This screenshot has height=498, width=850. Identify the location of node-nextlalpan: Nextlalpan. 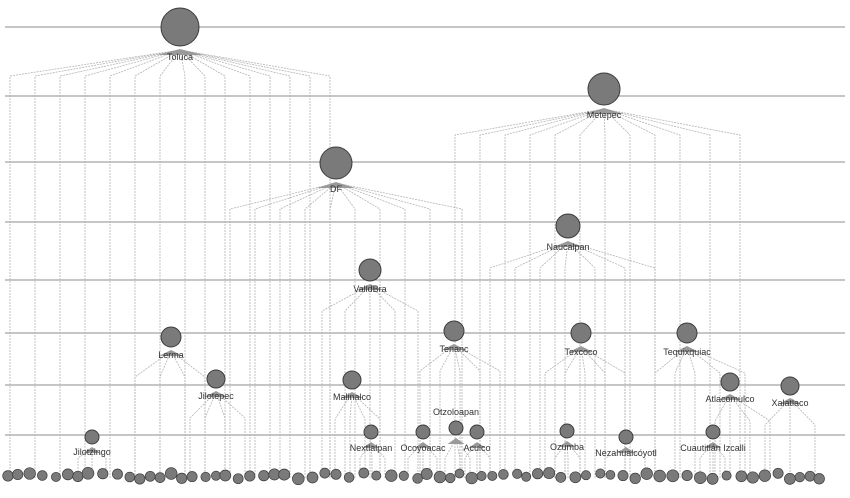
(371, 438).